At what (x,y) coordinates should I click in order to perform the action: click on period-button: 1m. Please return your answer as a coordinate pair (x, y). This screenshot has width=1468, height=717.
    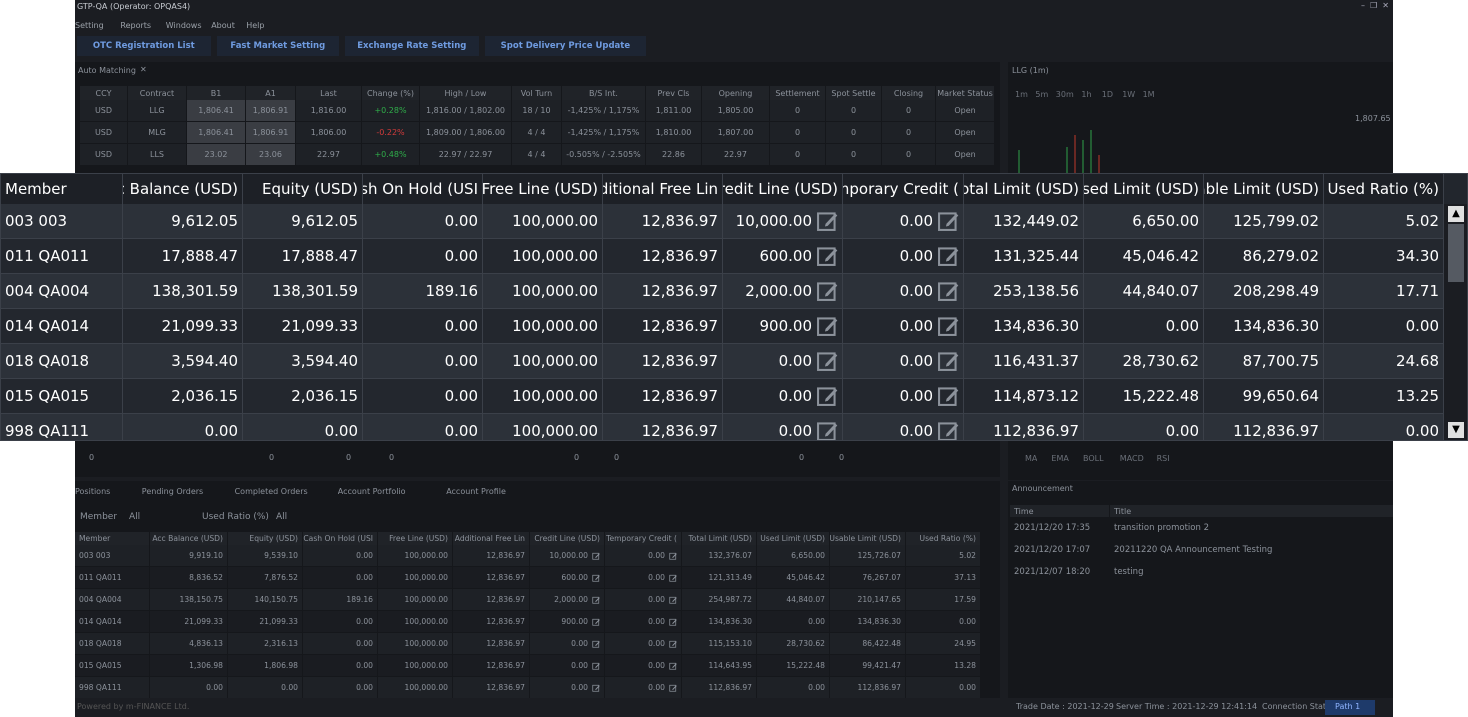
    Looking at the image, I should click on (1021, 94).